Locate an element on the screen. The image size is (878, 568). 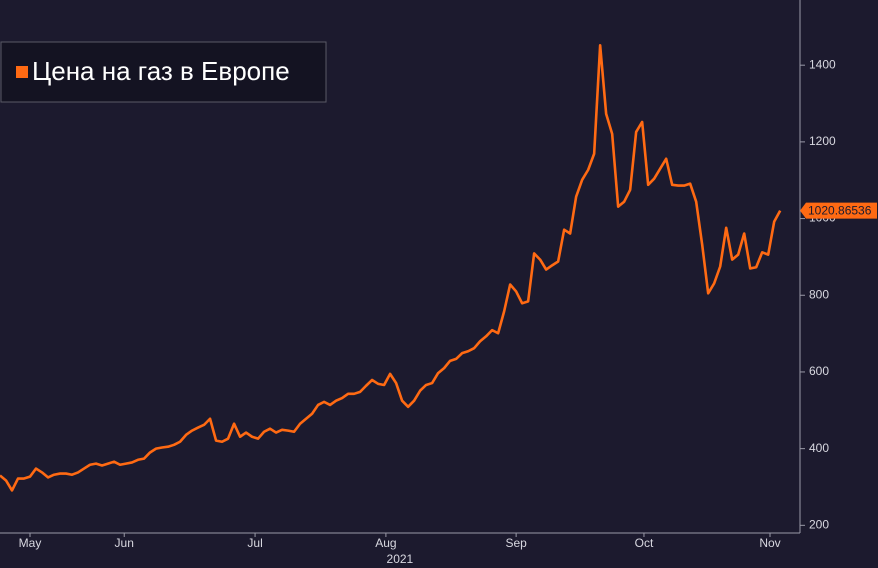
y-tick-label: 800 is located at coordinates (819, 294).